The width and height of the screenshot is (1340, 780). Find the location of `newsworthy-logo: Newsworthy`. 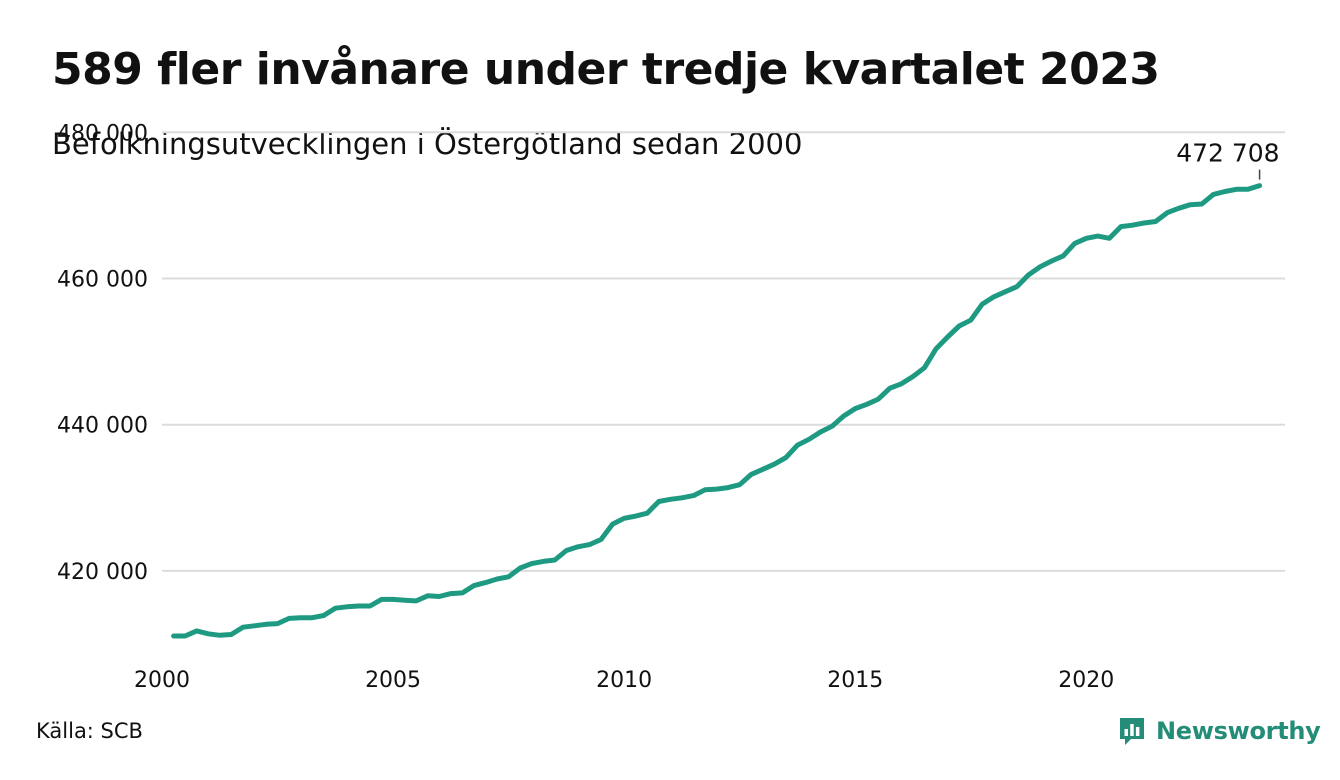

newsworthy-logo: Newsworthy is located at coordinates (1219, 731).